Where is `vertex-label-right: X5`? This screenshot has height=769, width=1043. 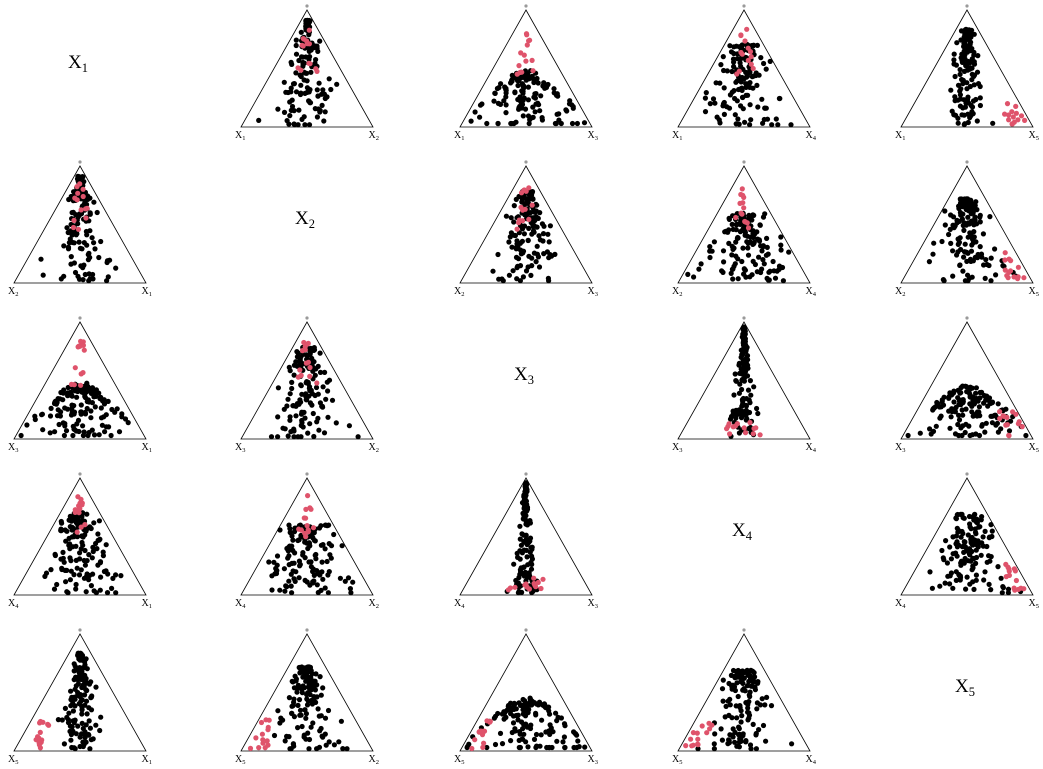
vertex-label-right: X5 is located at coordinates (1034, 604).